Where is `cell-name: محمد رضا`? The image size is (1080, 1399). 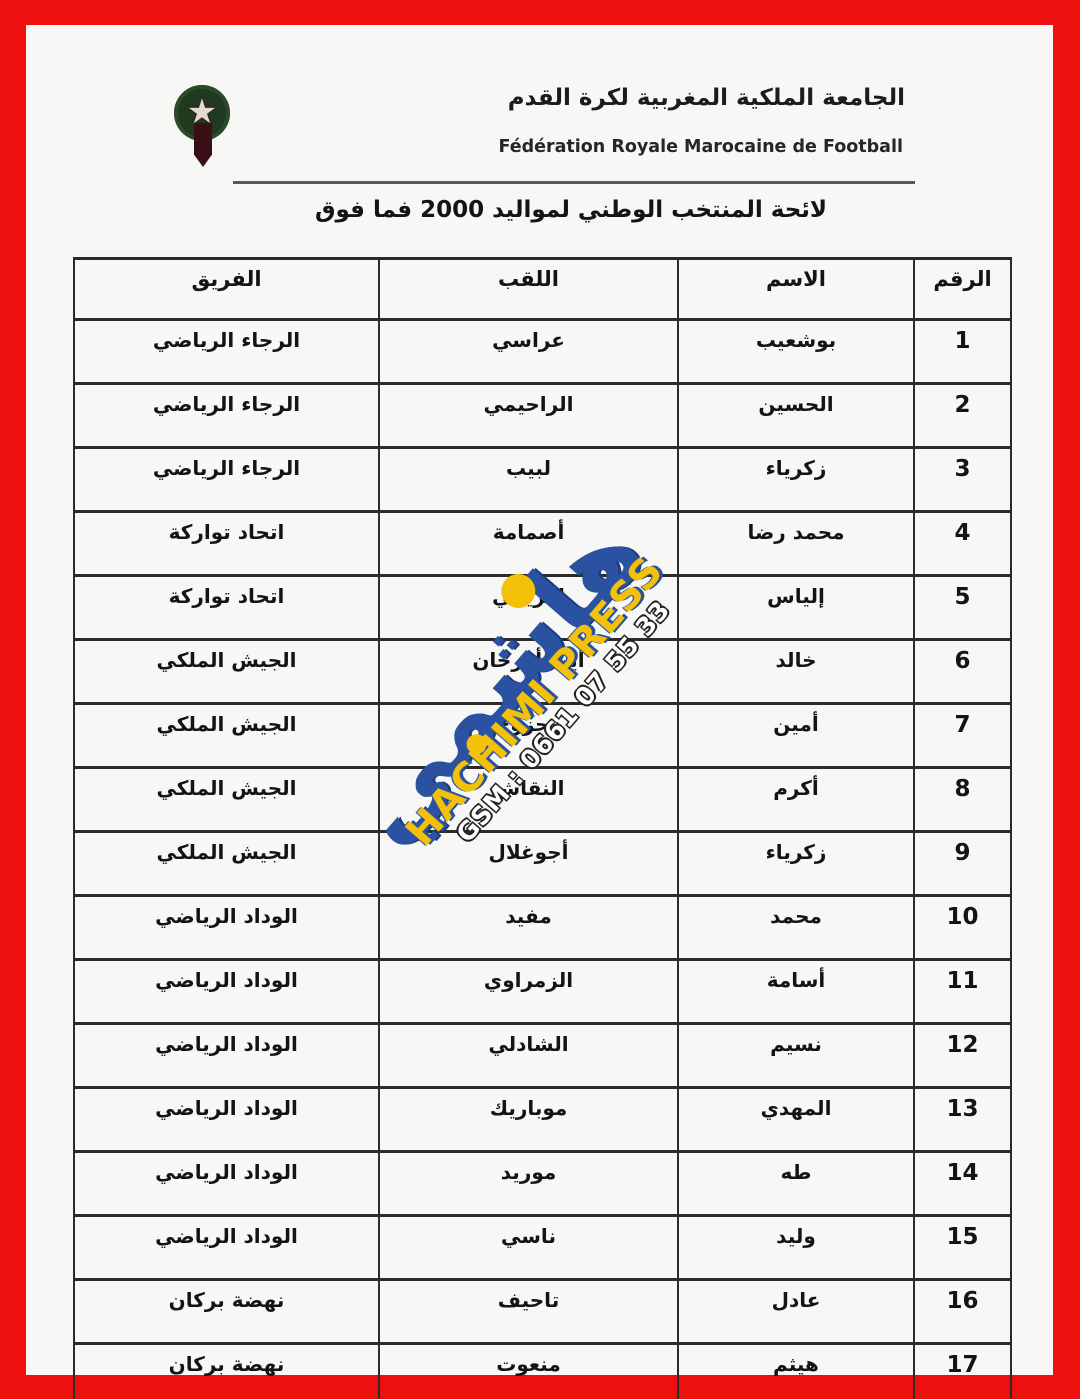
cell-name: محمد رضا is located at coordinates (796, 543).